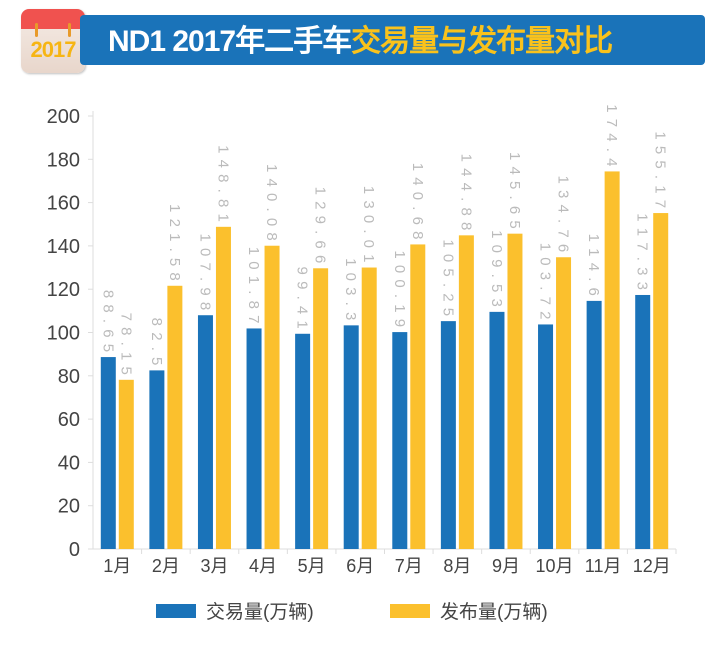 The image size is (720, 646). What do you see at coordinates (53, 49) in the screenshot?
I see `calendar-year: 2017` at bounding box center [53, 49].